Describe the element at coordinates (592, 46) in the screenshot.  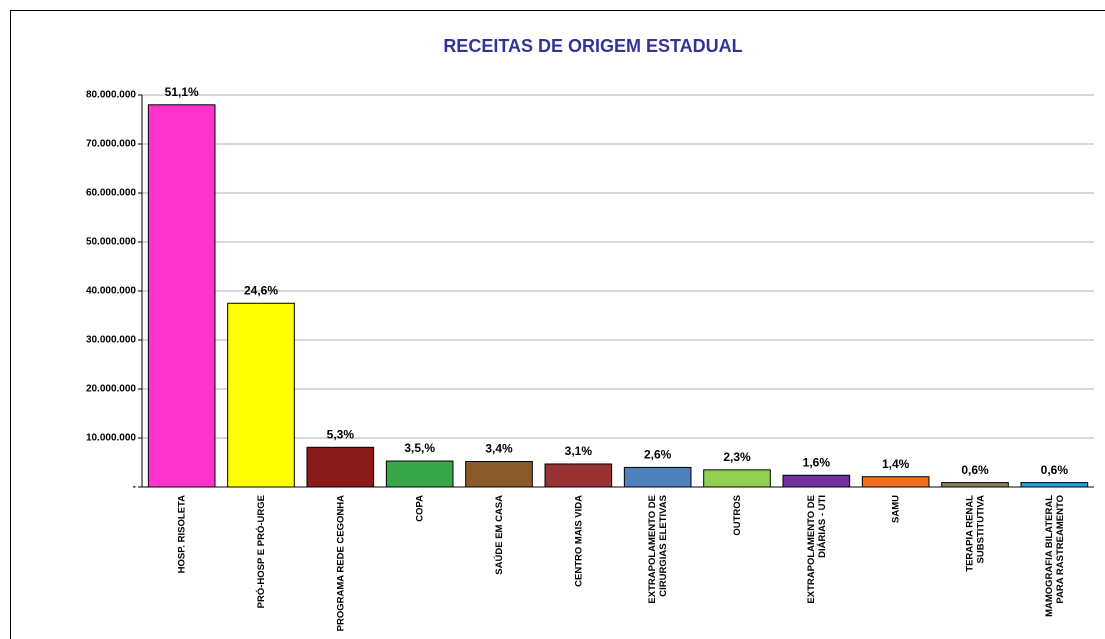
I see `chart-title: RECEITAS DE ORIGEM ESTADUAL` at that location.